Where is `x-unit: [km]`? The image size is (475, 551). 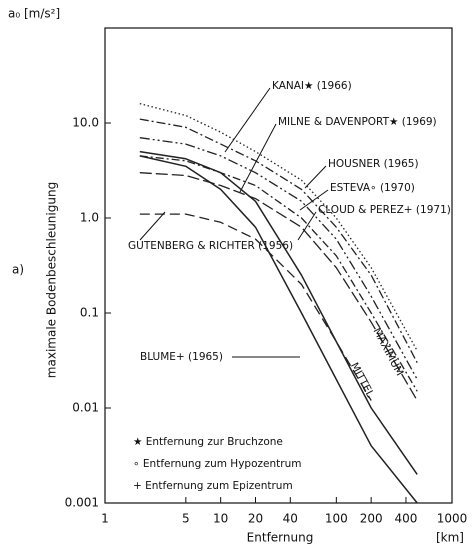
x-unit: [km] is located at coordinates (450, 538).